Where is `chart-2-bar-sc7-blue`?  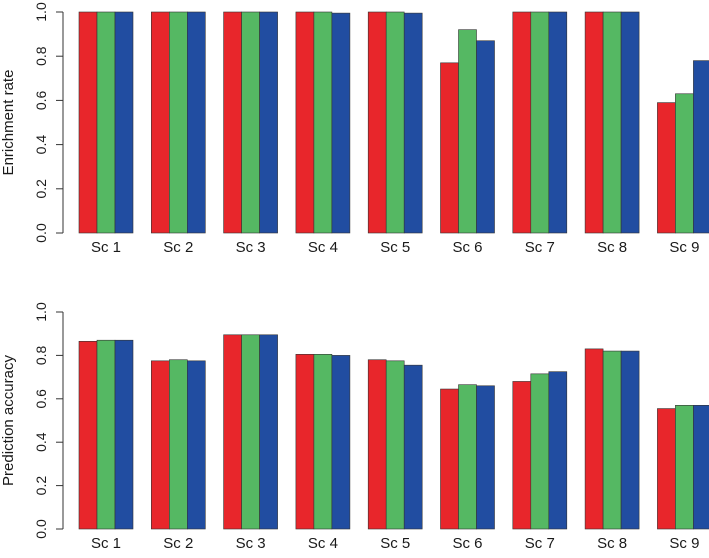 chart-2-bar-sc7-blue is located at coordinates (558, 450).